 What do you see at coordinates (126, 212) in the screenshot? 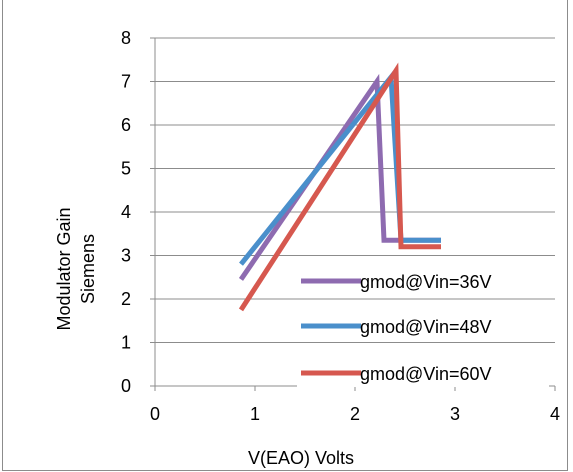
I see `y-tick-label-4: 4` at bounding box center [126, 212].